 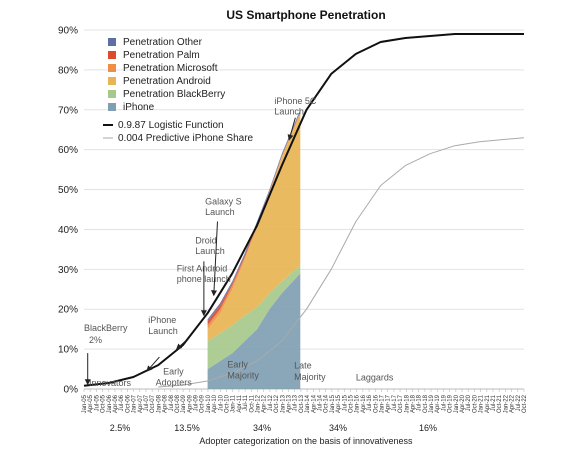 I want to click on annotation: Late, so click(x=303, y=366).